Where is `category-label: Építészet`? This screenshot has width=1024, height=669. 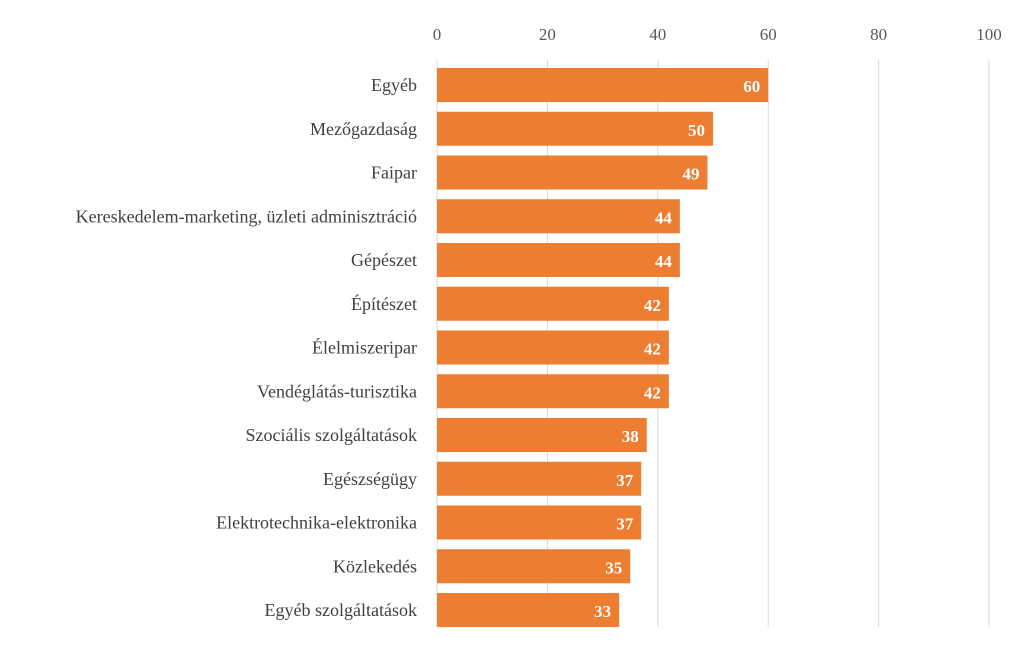 category-label: Építészet is located at coordinates (384, 303).